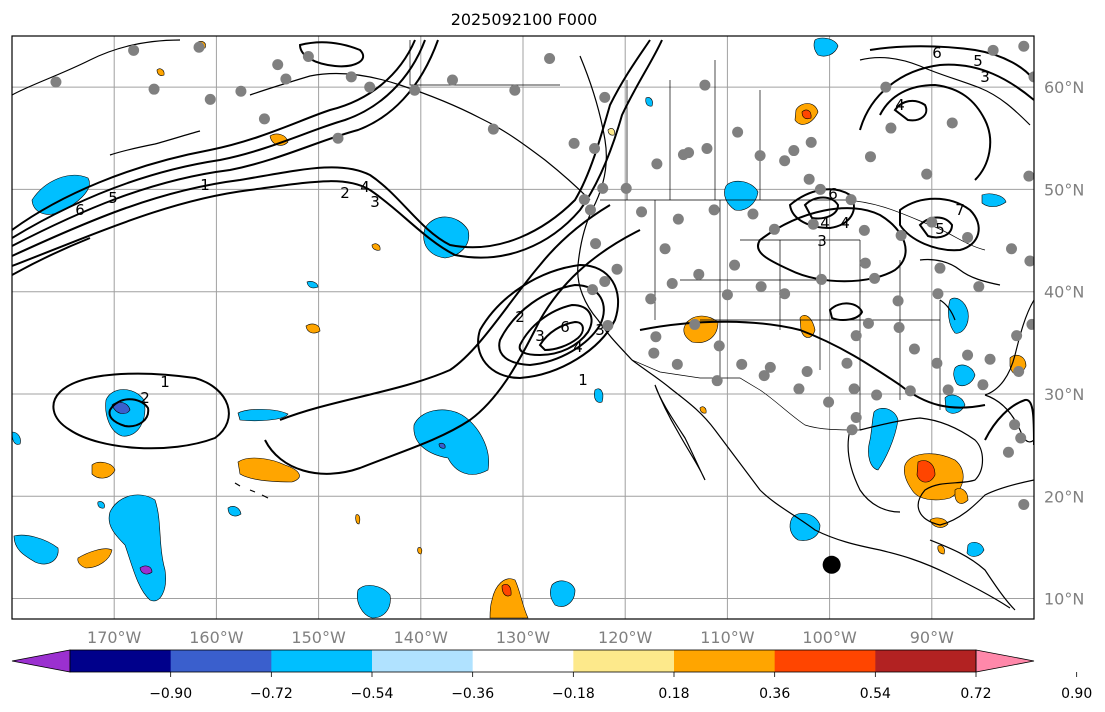 Image resolution: width=1105 pixels, height=712 pixels. I want to click on longitude-tick-label: 140°W, so click(421, 637).